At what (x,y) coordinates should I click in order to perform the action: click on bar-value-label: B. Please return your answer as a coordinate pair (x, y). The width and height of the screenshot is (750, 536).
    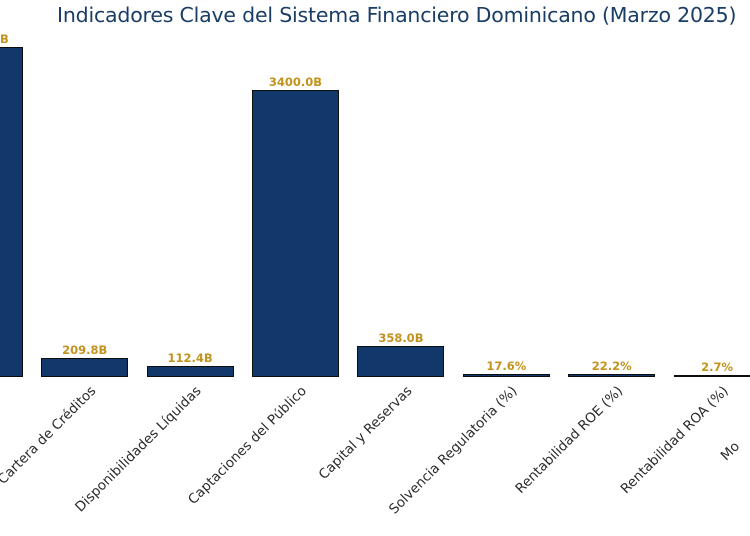
    Looking at the image, I should click on (4, 39).